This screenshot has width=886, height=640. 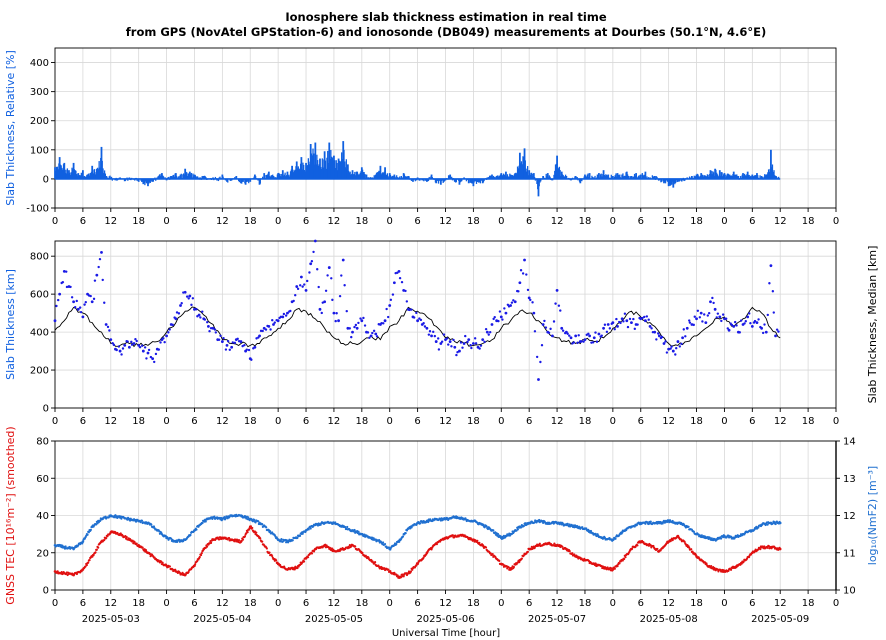 What do you see at coordinates (872, 325) in the screenshot?
I see `y-axis-label-right: Slab Thickness, Median [km]` at bounding box center [872, 325].